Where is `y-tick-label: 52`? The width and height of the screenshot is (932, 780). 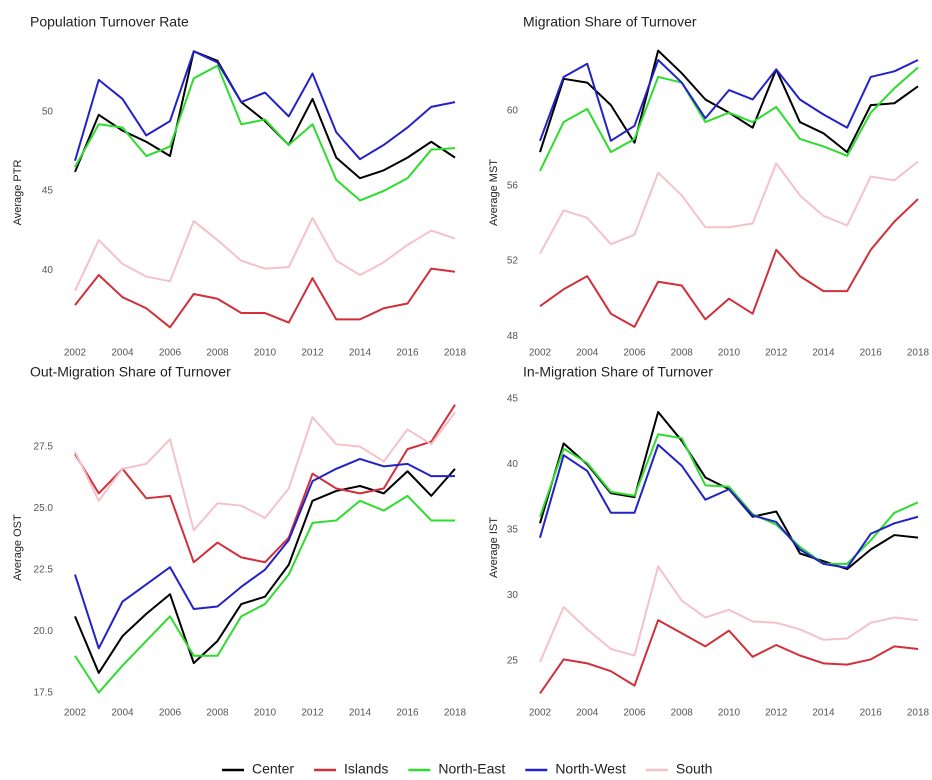 y-tick-label: 52 is located at coordinates (513, 261).